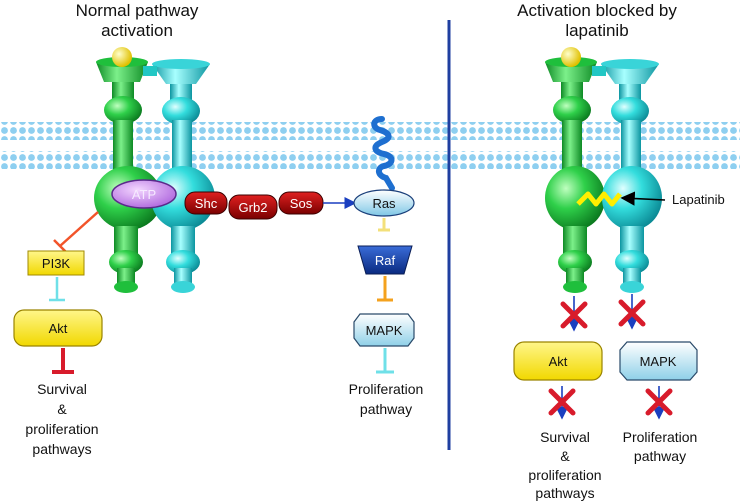 This screenshot has height=502, width=740. I want to click on dimer-link-right, so click(599, 71).